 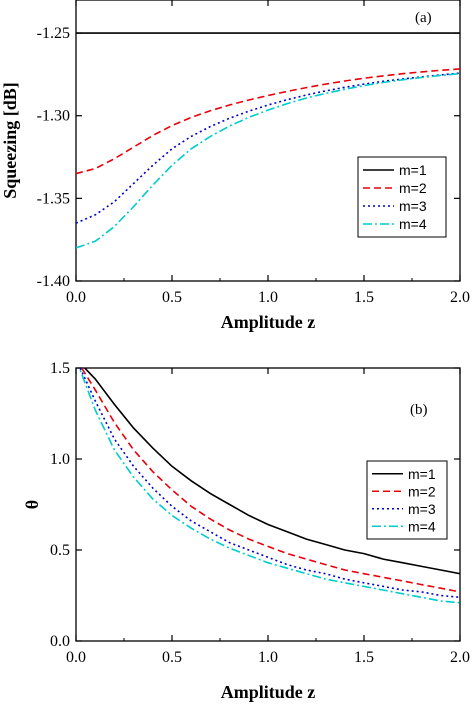 I want to click on series-line-m=2, so click(x=268, y=121).